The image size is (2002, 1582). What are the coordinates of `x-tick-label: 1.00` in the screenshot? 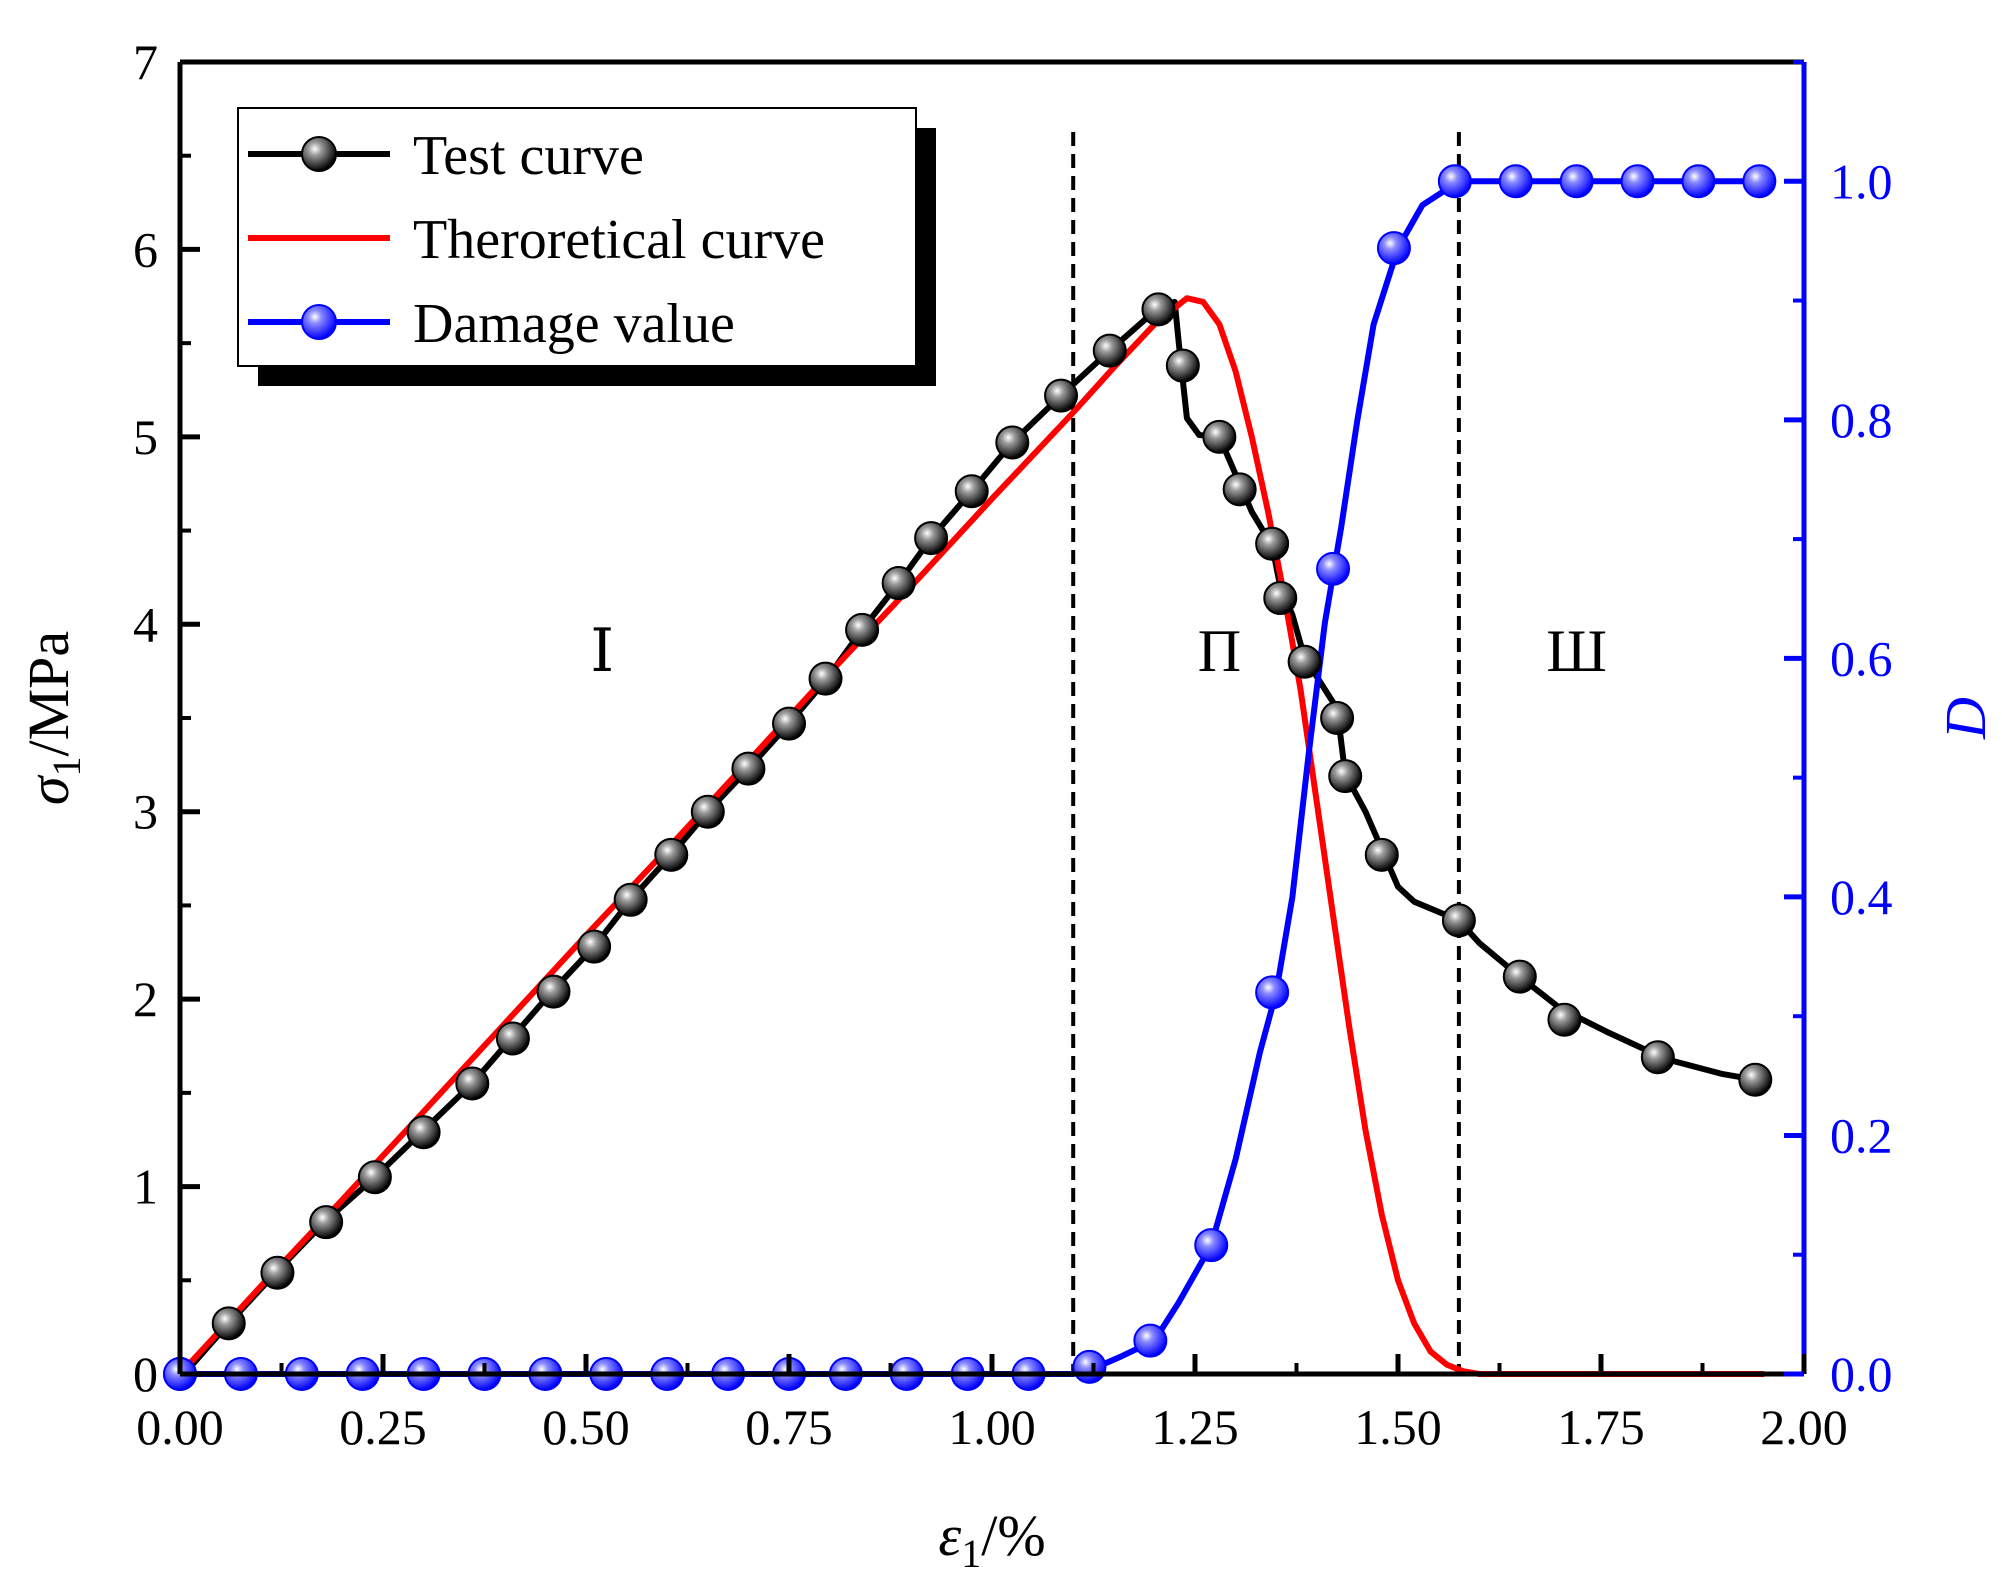 It's located at (992, 1427).